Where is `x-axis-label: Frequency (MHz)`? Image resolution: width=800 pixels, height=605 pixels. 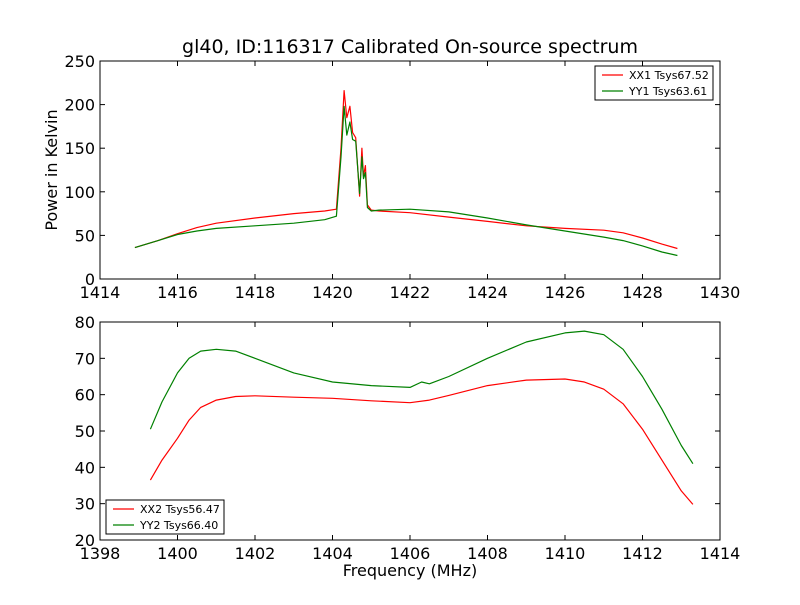 x-axis-label: Frequency (MHz) is located at coordinates (410, 570).